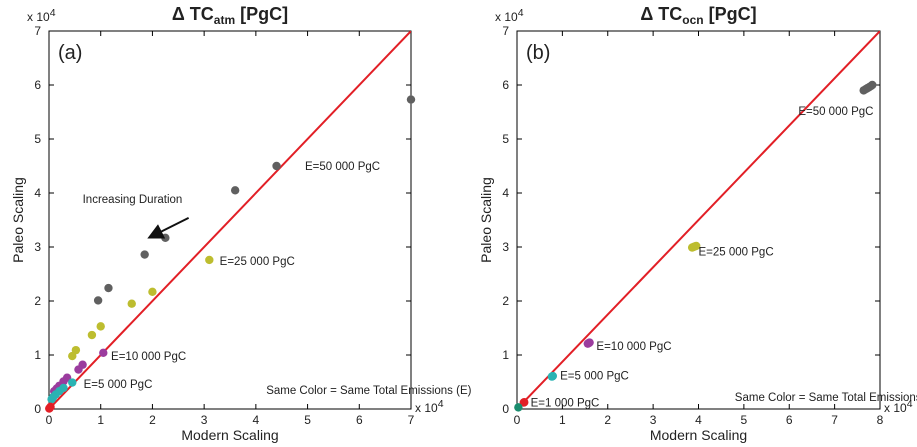 Image resolution: width=917 pixels, height=447 pixels. I want to click on duration-annotation: Increasing Duration, so click(133, 200).